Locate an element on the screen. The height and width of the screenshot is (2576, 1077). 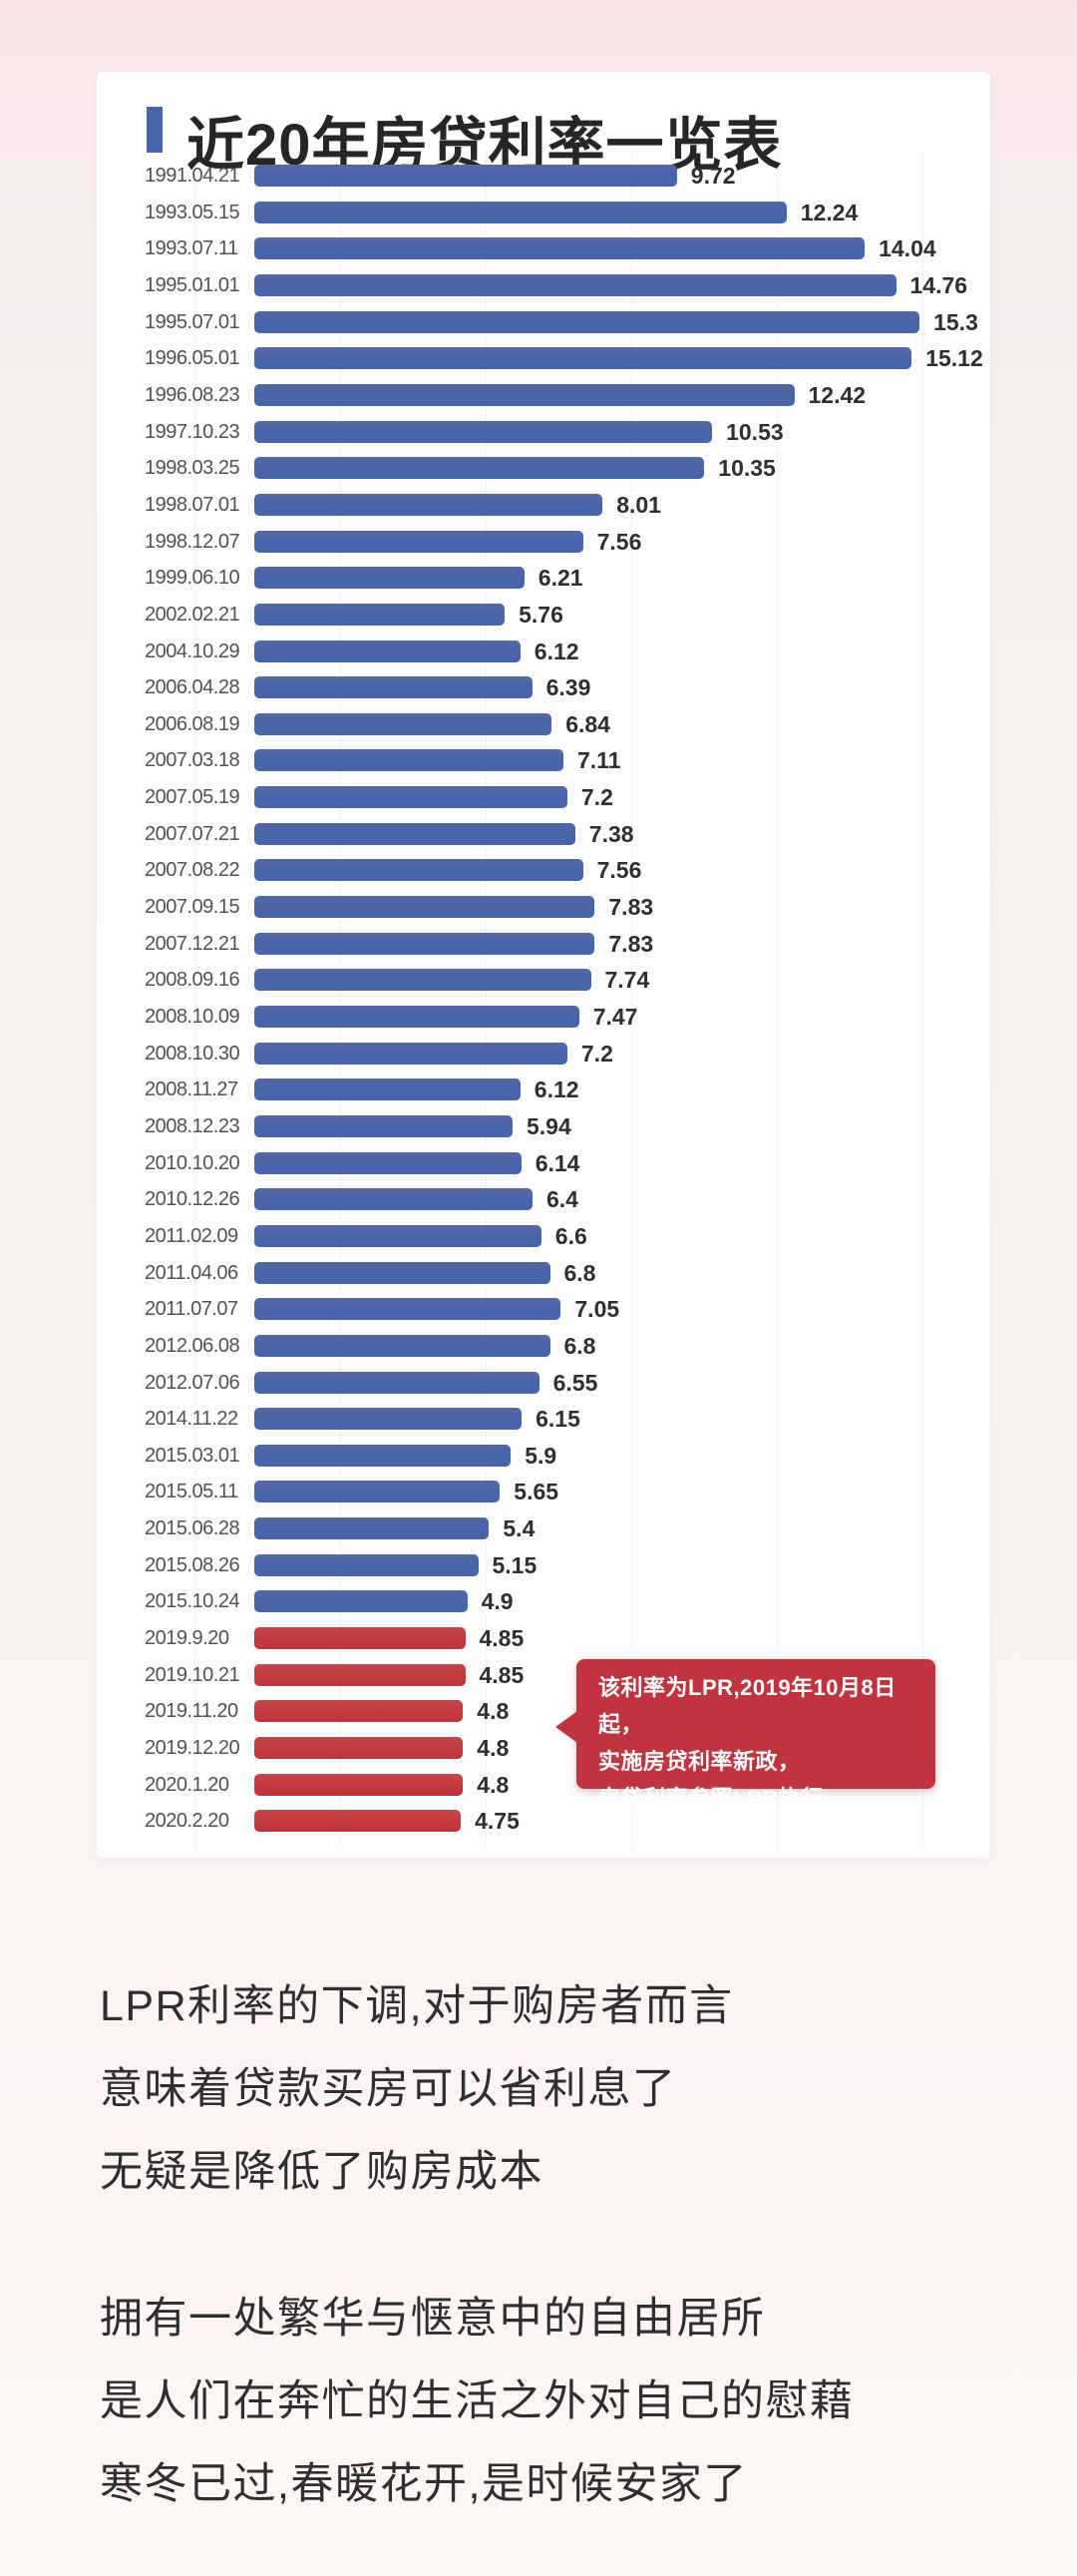
row-date-label: 2007.03.18 is located at coordinates (192, 760).